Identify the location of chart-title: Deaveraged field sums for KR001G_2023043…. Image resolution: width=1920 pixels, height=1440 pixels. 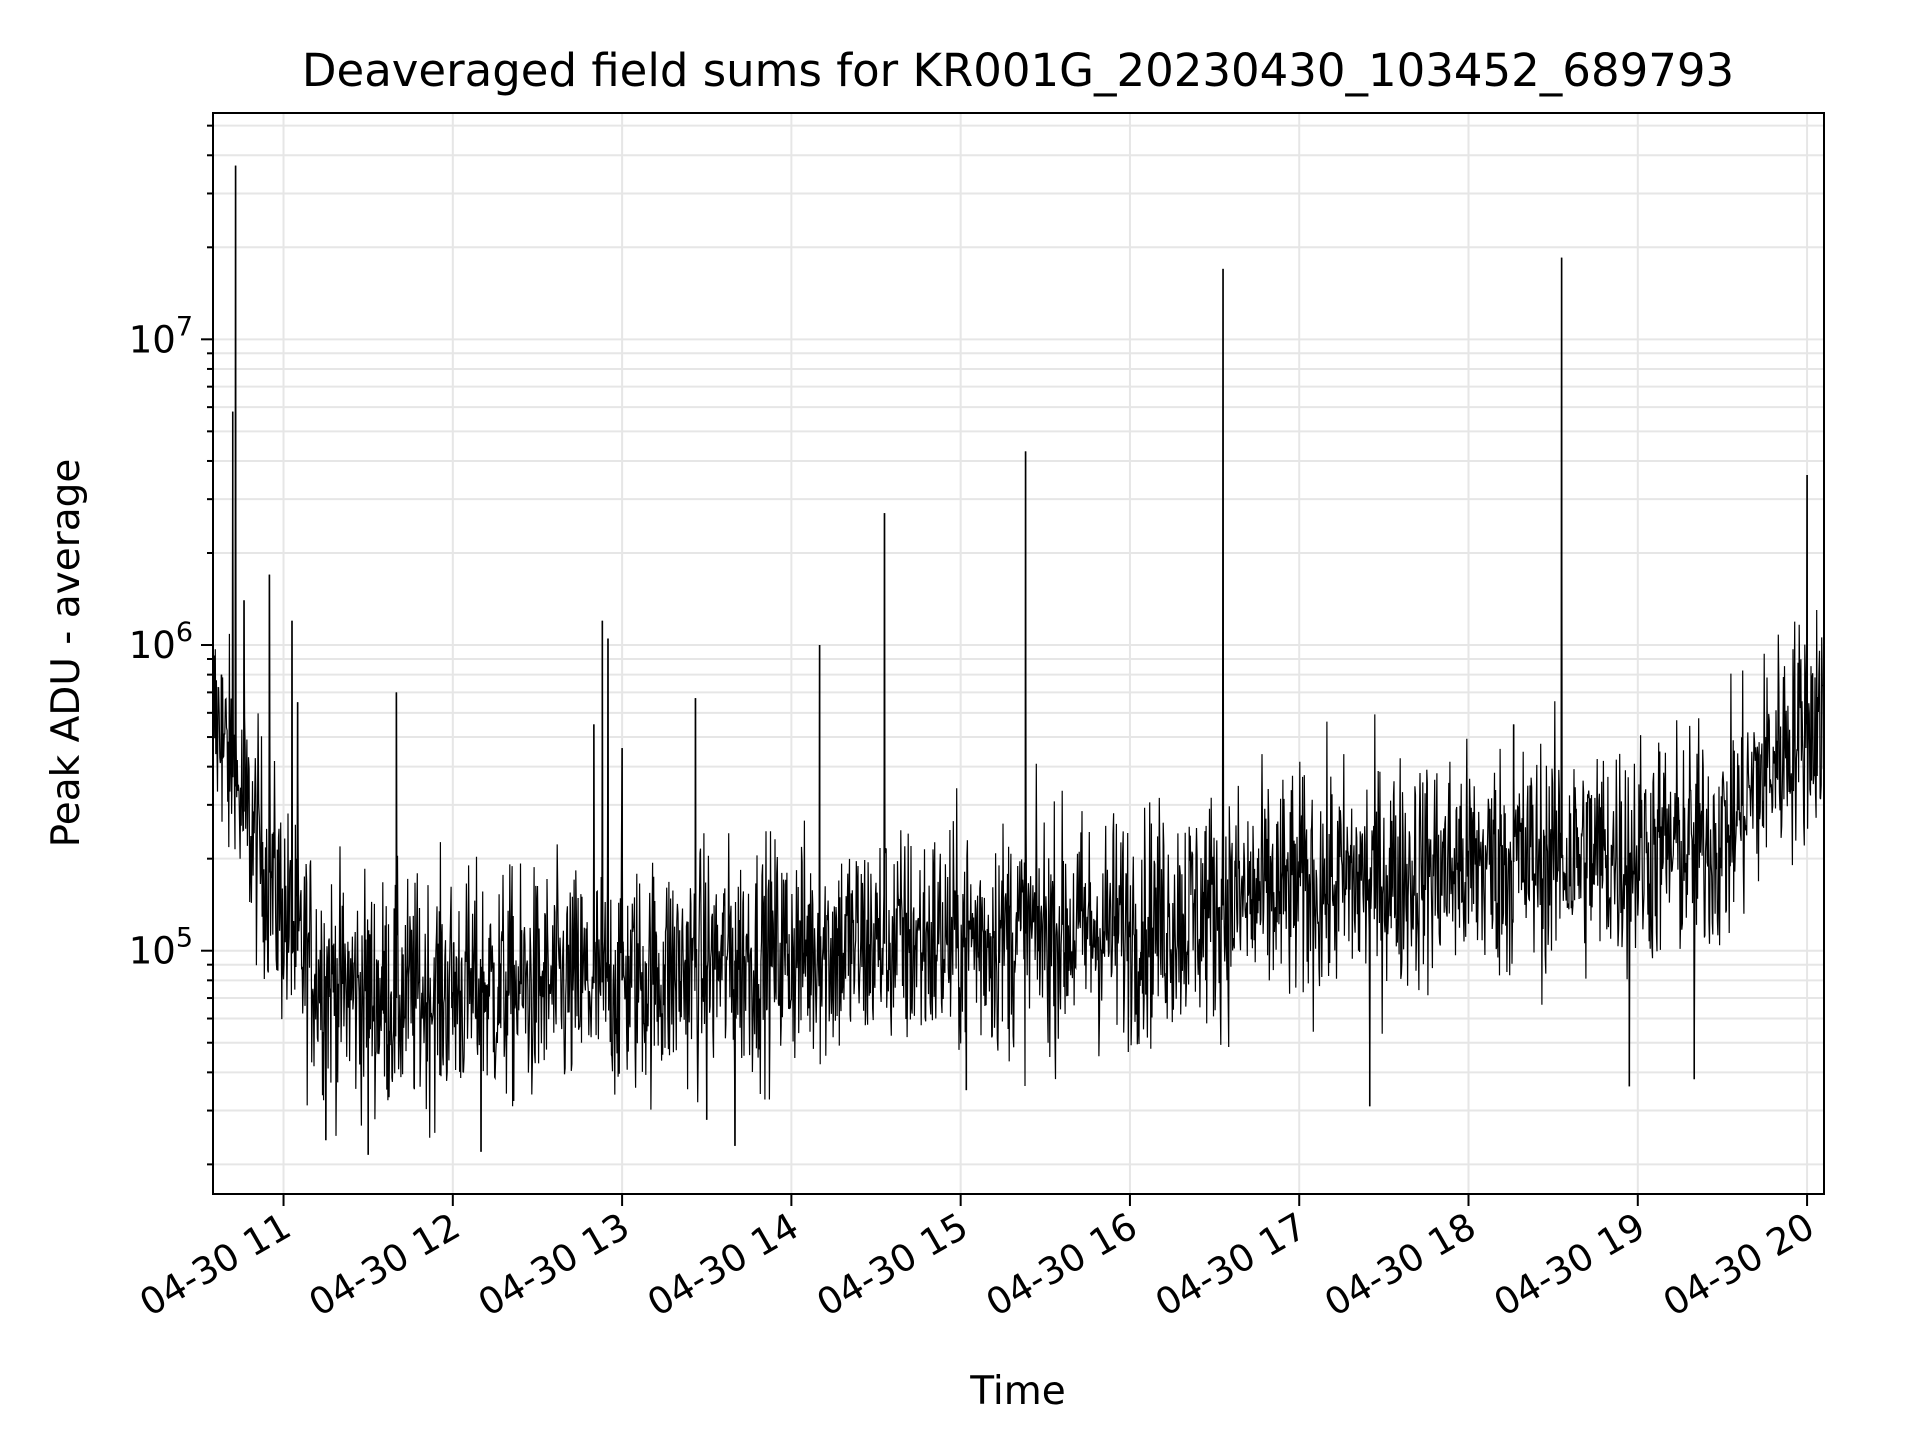
(1018, 70).